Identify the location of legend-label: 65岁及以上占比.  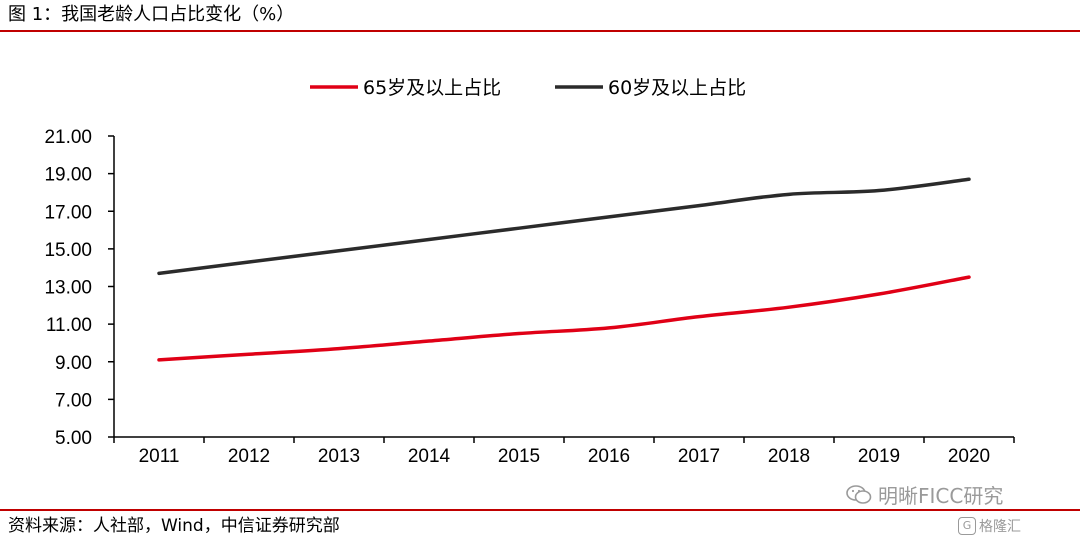
(432, 88).